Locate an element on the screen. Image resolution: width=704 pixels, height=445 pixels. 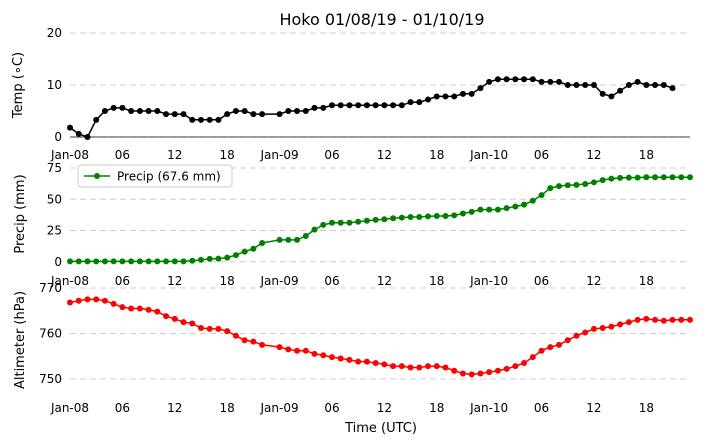
temperature-x-tick-label: 12 is located at coordinates (174, 155).